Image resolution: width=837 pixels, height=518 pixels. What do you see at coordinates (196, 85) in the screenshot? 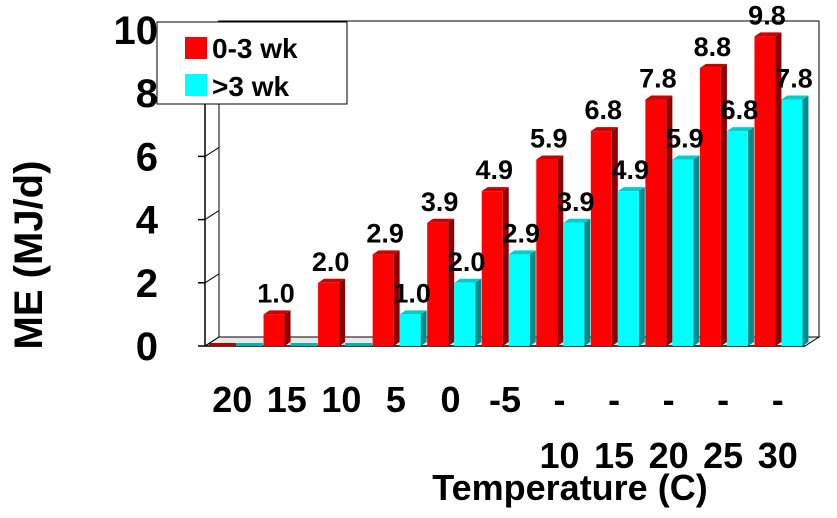
I see `legend-swatch-gt3-wk` at bounding box center [196, 85].